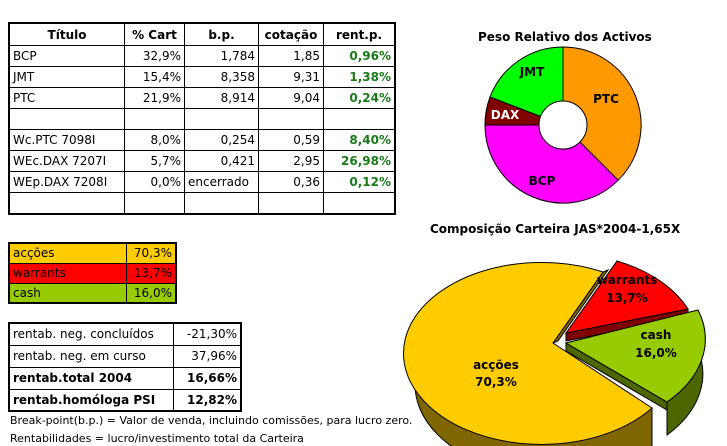 Image resolution: width=727 pixels, height=446 pixels. Describe the element at coordinates (496, 365) in the screenshot. I see `pie-label-accoes: acções` at that location.